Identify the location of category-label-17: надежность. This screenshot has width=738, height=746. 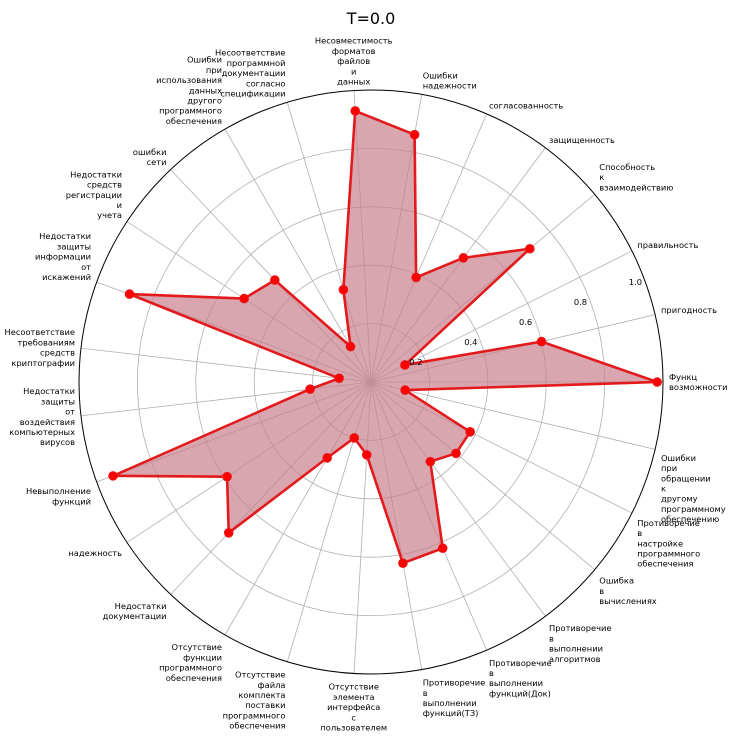
(95, 553).